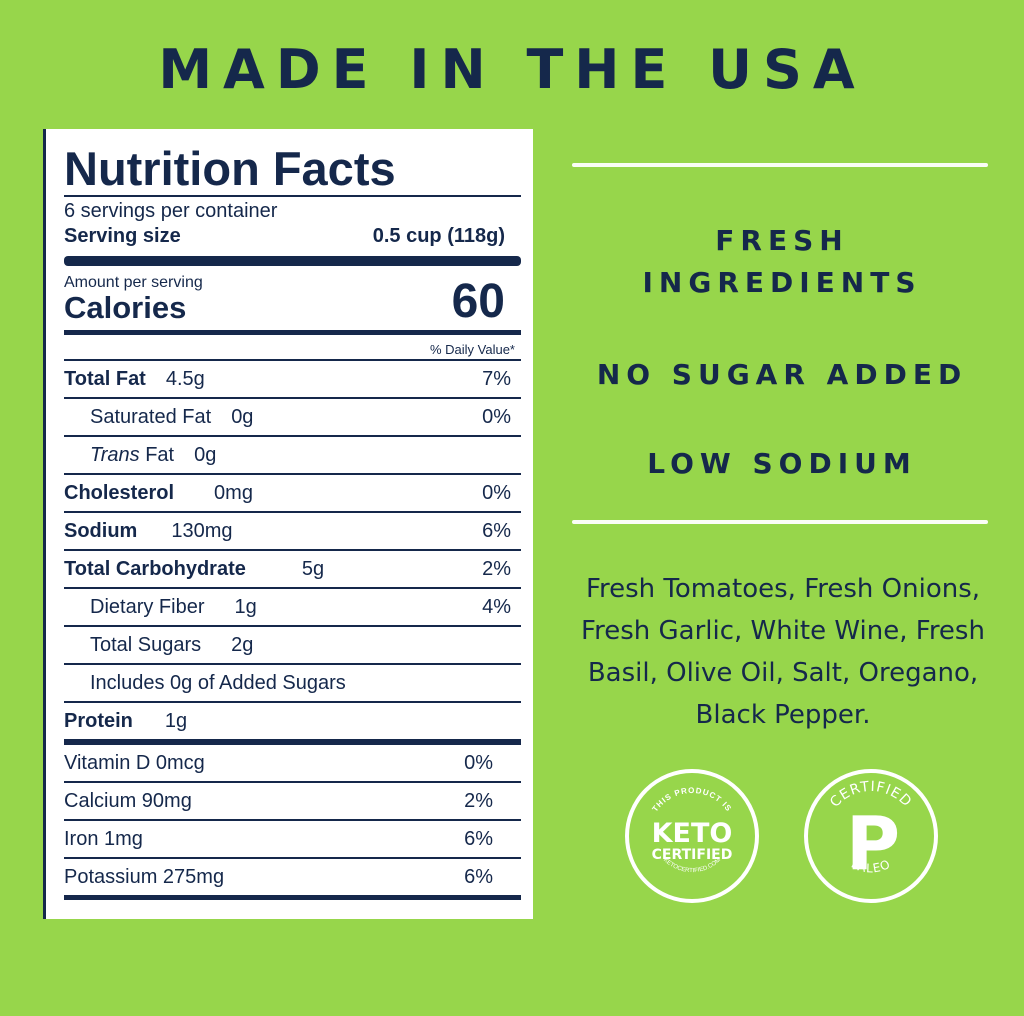 The image size is (1024, 1016). Describe the element at coordinates (101, 530) in the screenshot. I see `nutrient-name: Sodium` at that location.